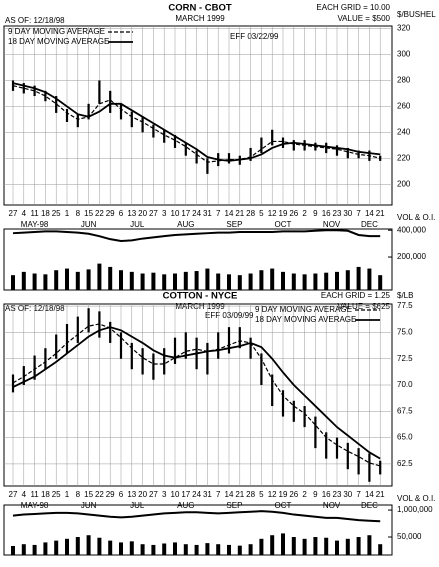 Image resolution: width=439 pixels, height=567 pixels. Describe the element at coordinates (404, 106) in the screenshot. I see `y-tick-label: 260` at that location.